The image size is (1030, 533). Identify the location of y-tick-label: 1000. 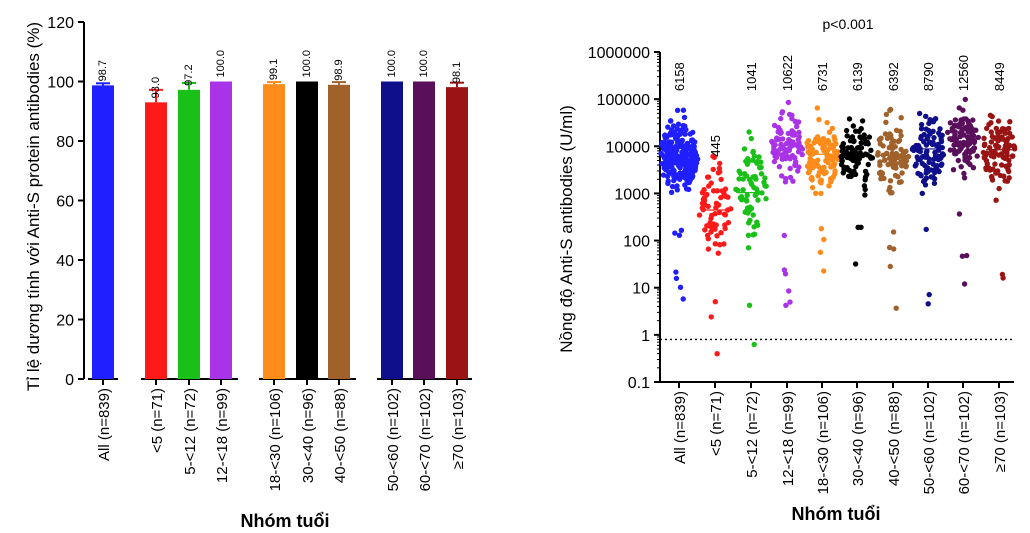
(632, 194).